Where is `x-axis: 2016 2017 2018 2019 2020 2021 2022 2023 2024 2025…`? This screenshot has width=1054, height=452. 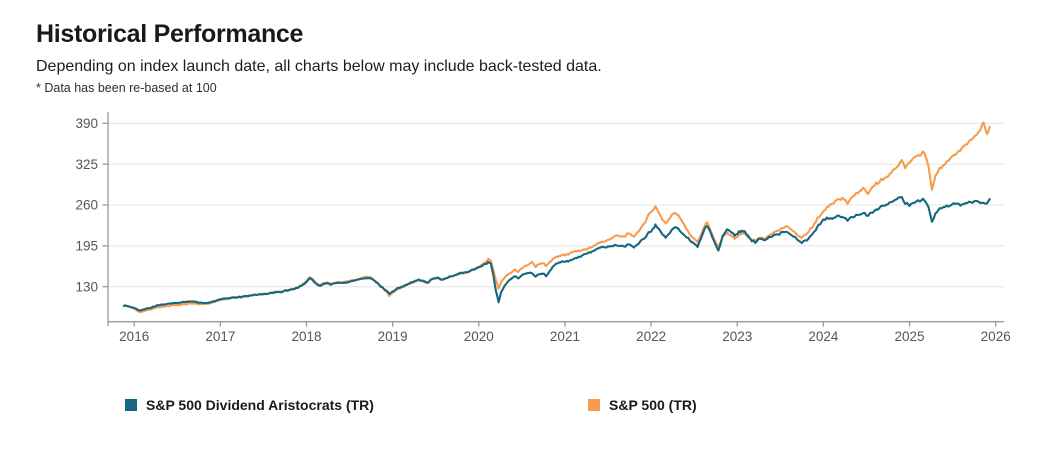 x-axis: 2016 2017 2018 2019 2020 2021 2022 2023 2024 2025… is located at coordinates (565, 332).